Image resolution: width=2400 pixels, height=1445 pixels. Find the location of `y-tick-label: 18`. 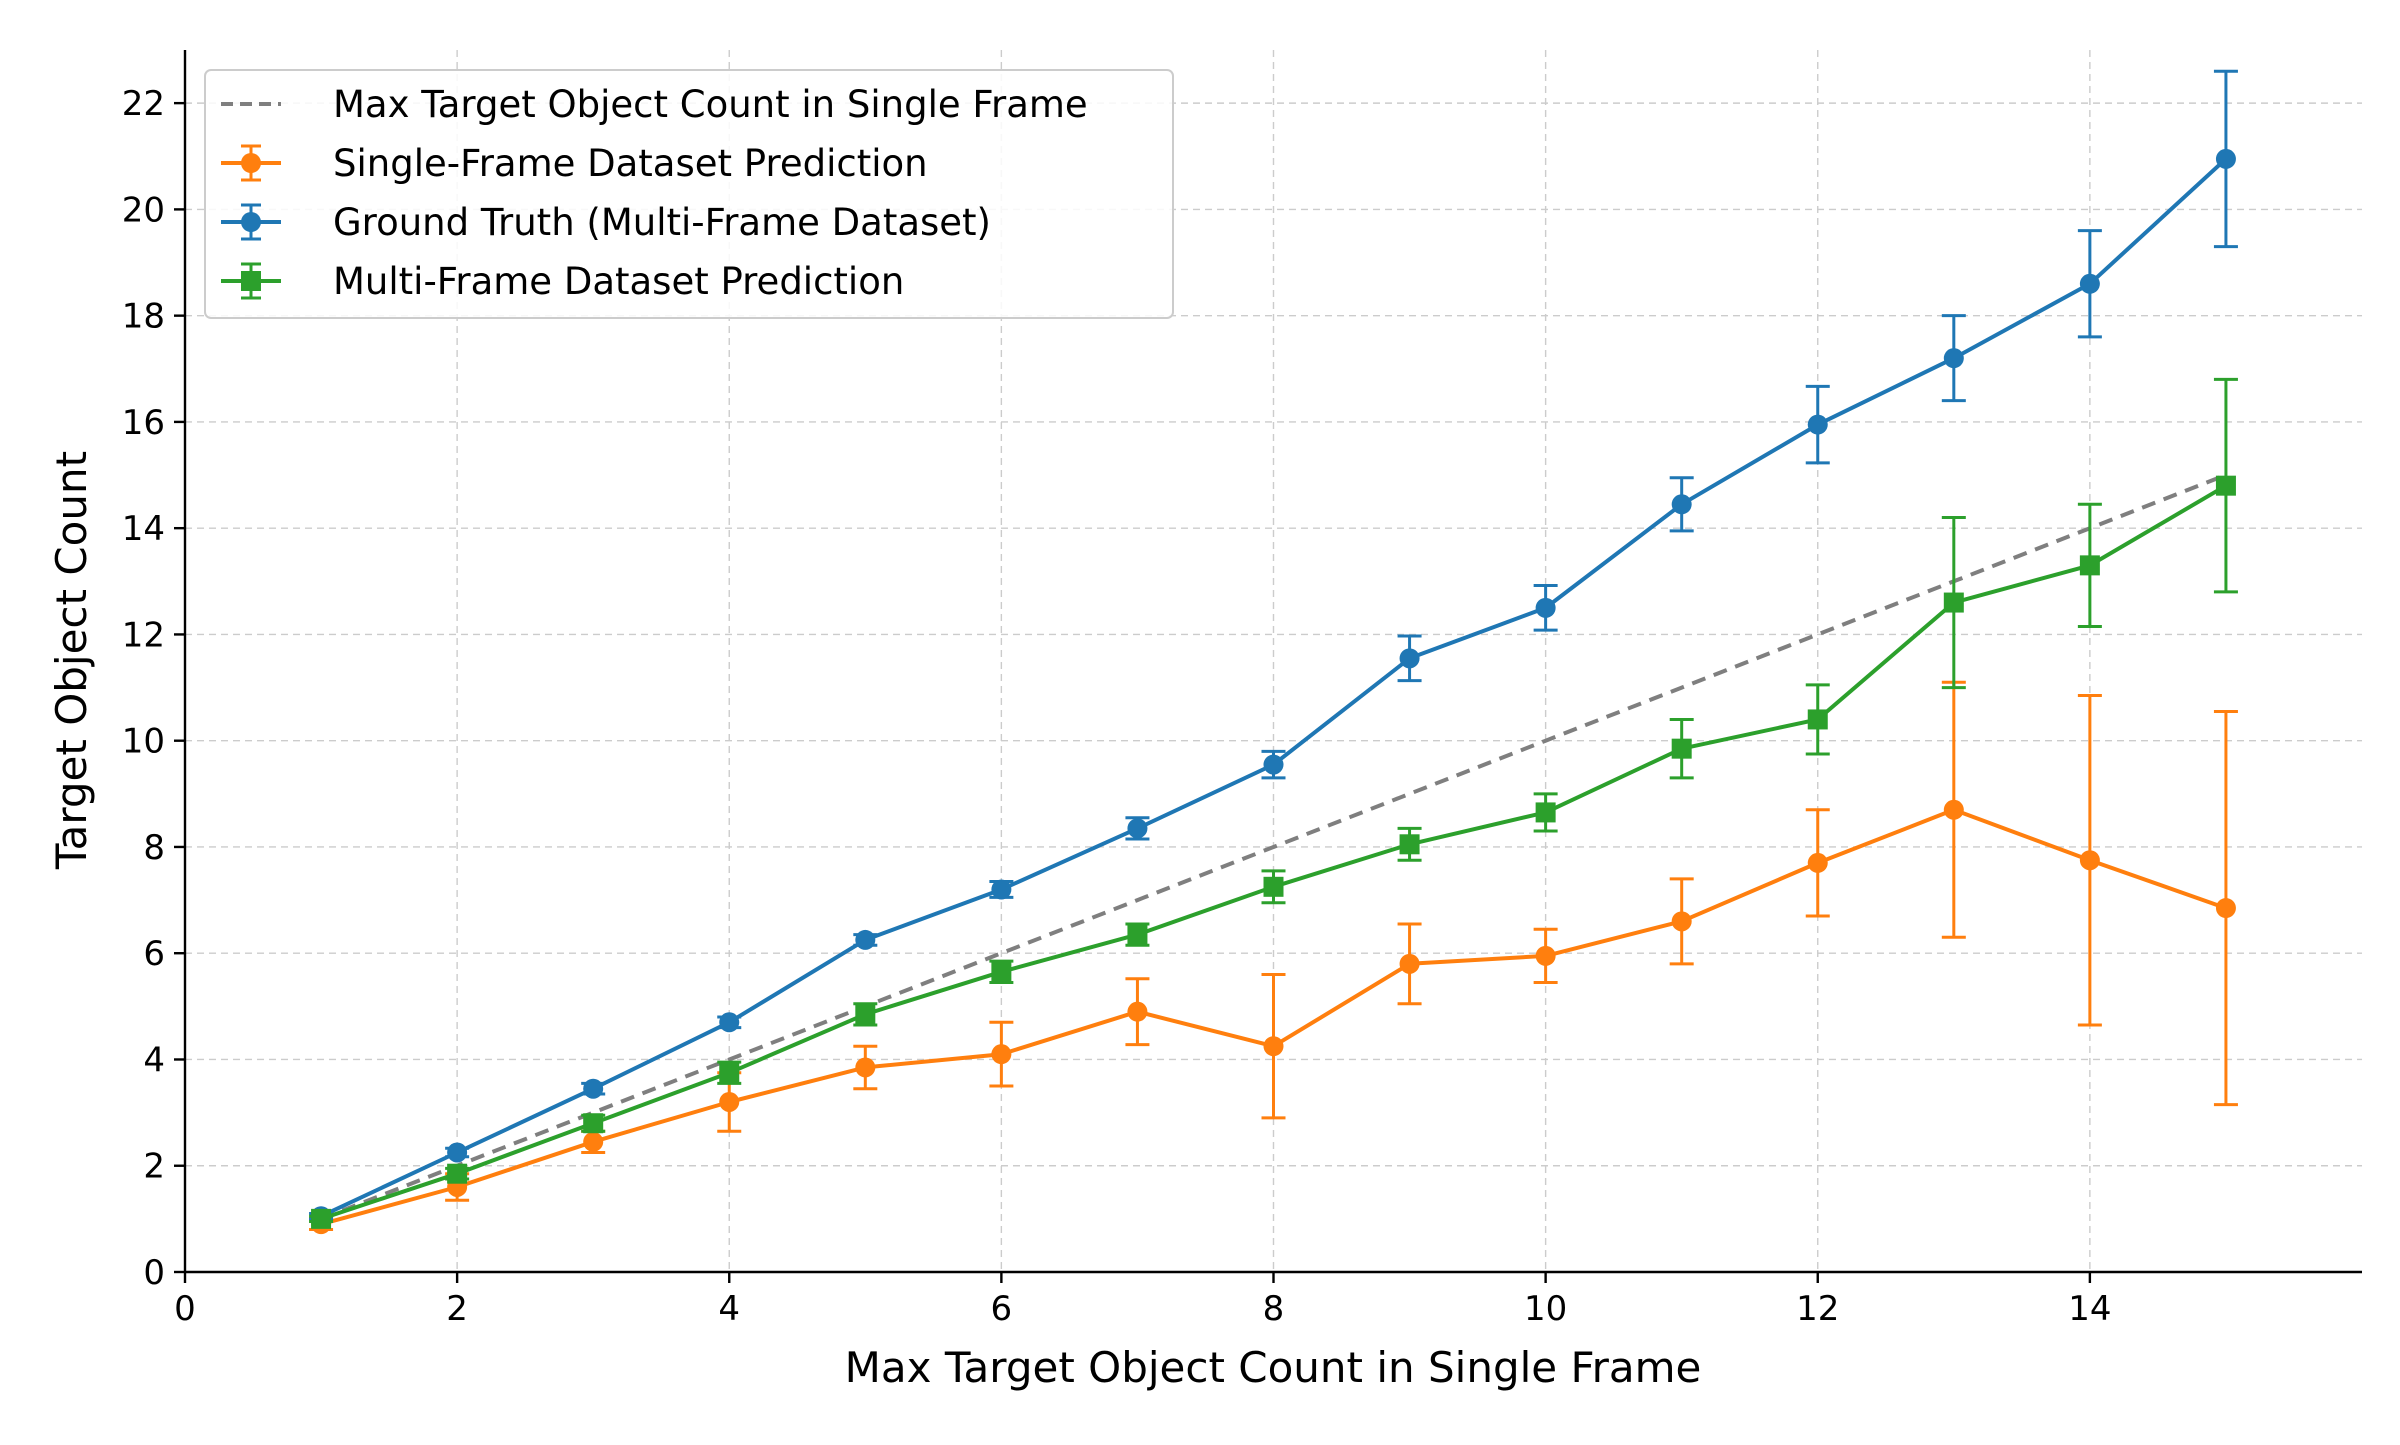

y-tick-label: 18 is located at coordinates (143, 317).